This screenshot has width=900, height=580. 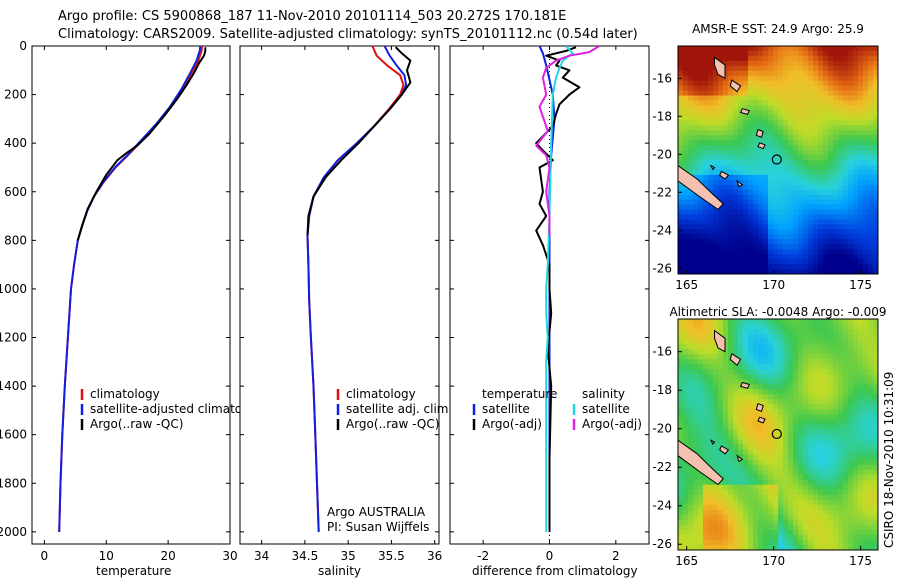 I want to click on y-tick-label: 2000, so click(x=13, y=532).